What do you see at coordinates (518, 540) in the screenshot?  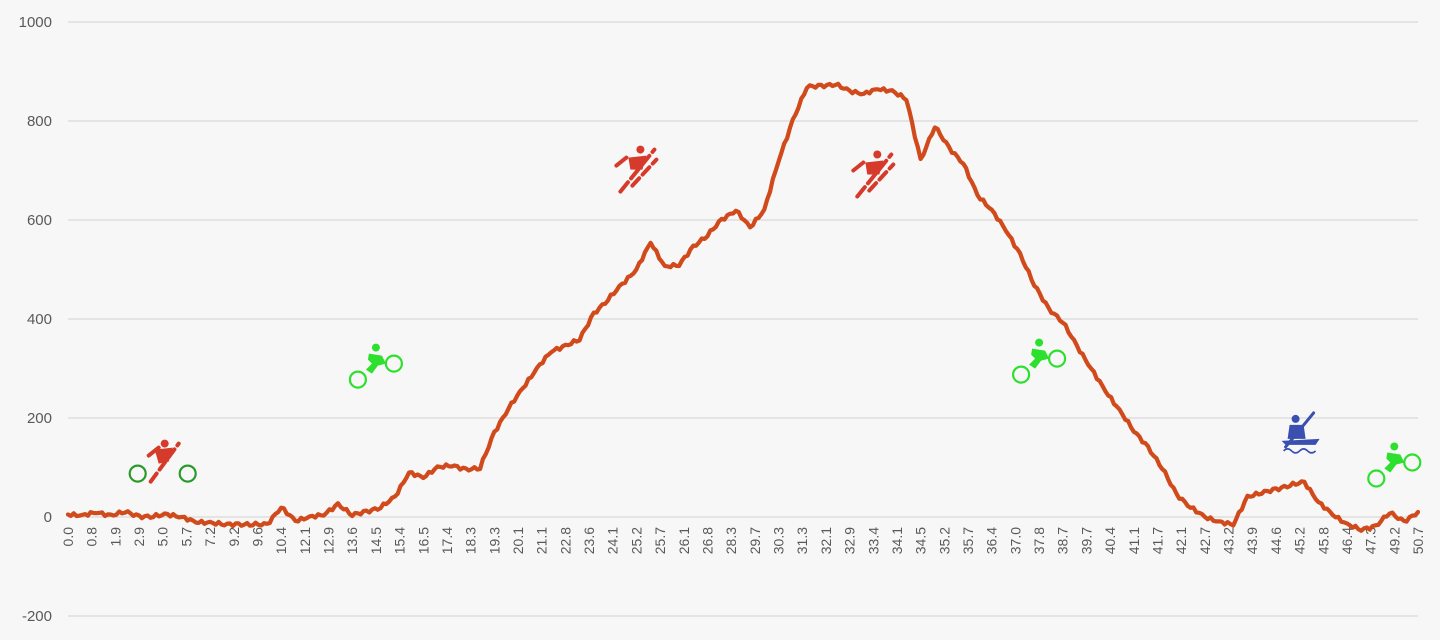 I see `x-tick-label: 20.1` at bounding box center [518, 540].